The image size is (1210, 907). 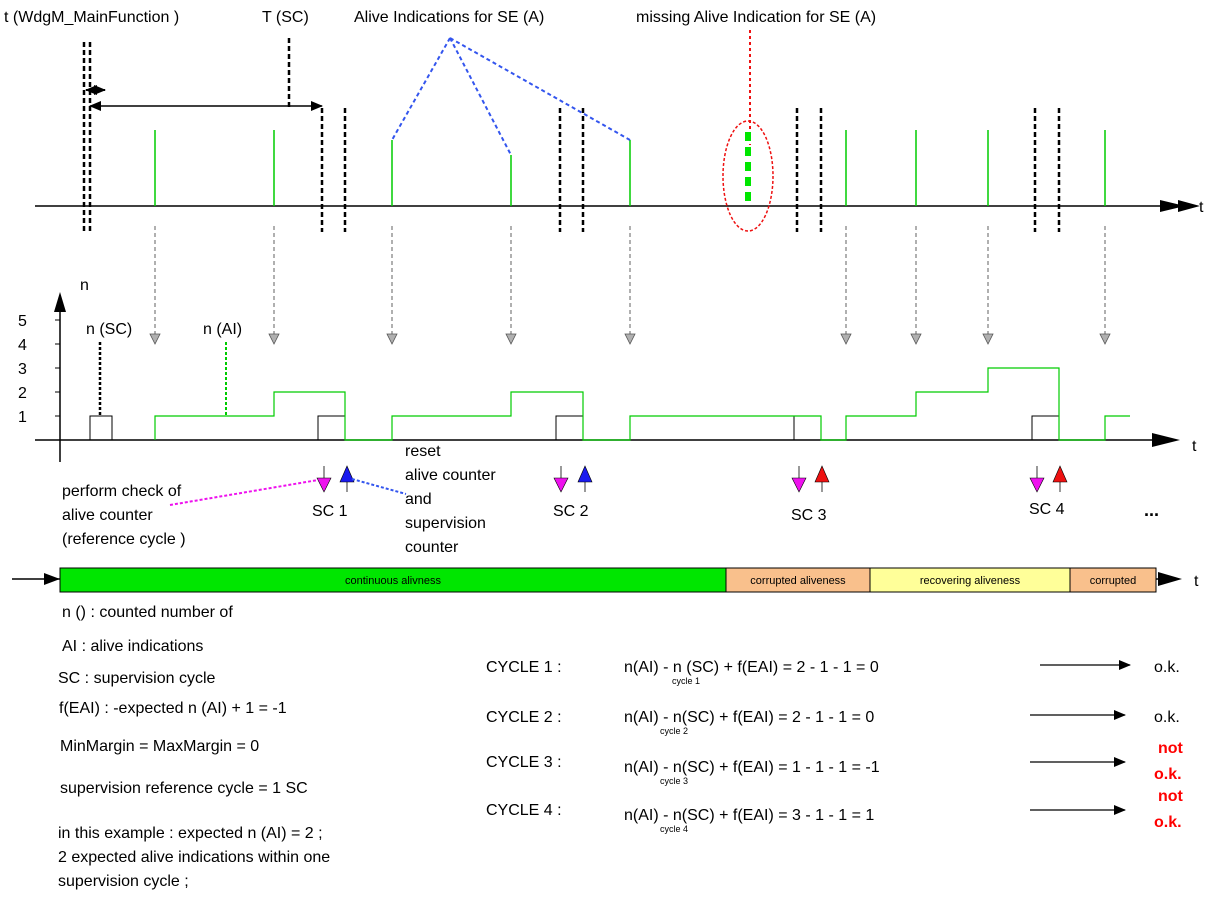 What do you see at coordinates (1194, 446) in the screenshot?
I see `counter-axis-t-label: t` at bounding box center [1194, 446].